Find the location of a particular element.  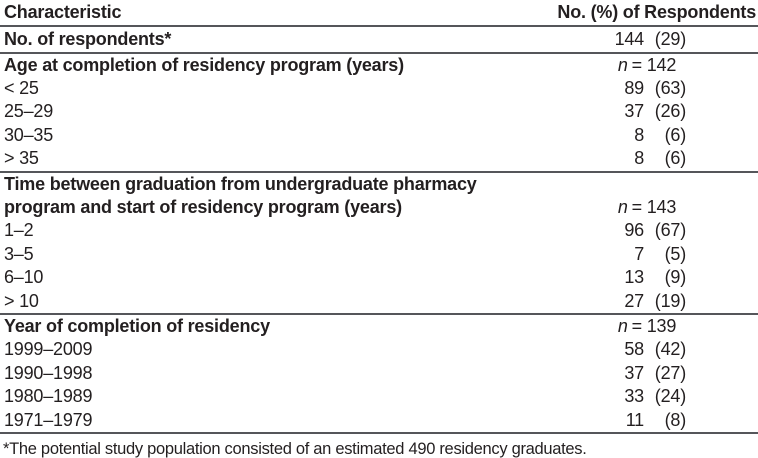

characteristic-label: 1990–1998 is located at coordinates (48, 372).